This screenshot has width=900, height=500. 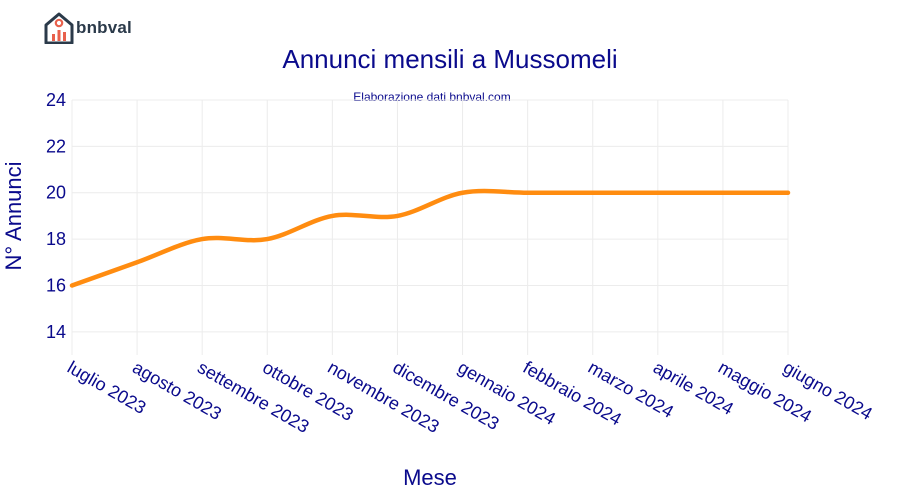 I want to click on x-tick-label: novembre 2023, so click(x=383, y=397).